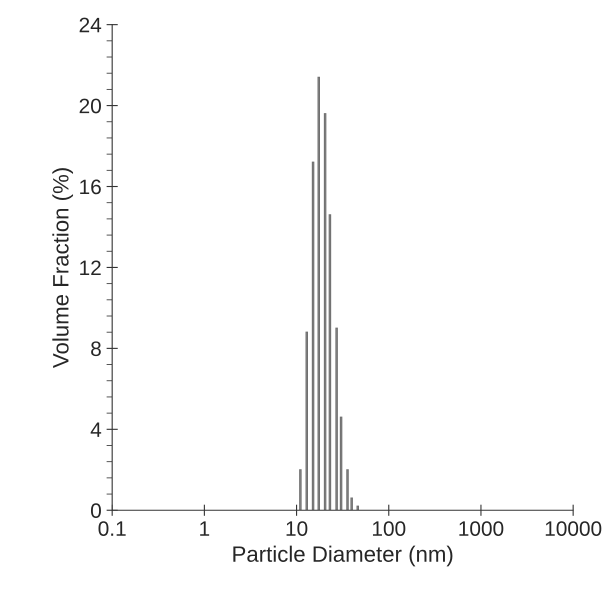  I want to click on y-tick-label: 0, so click(95, 510).